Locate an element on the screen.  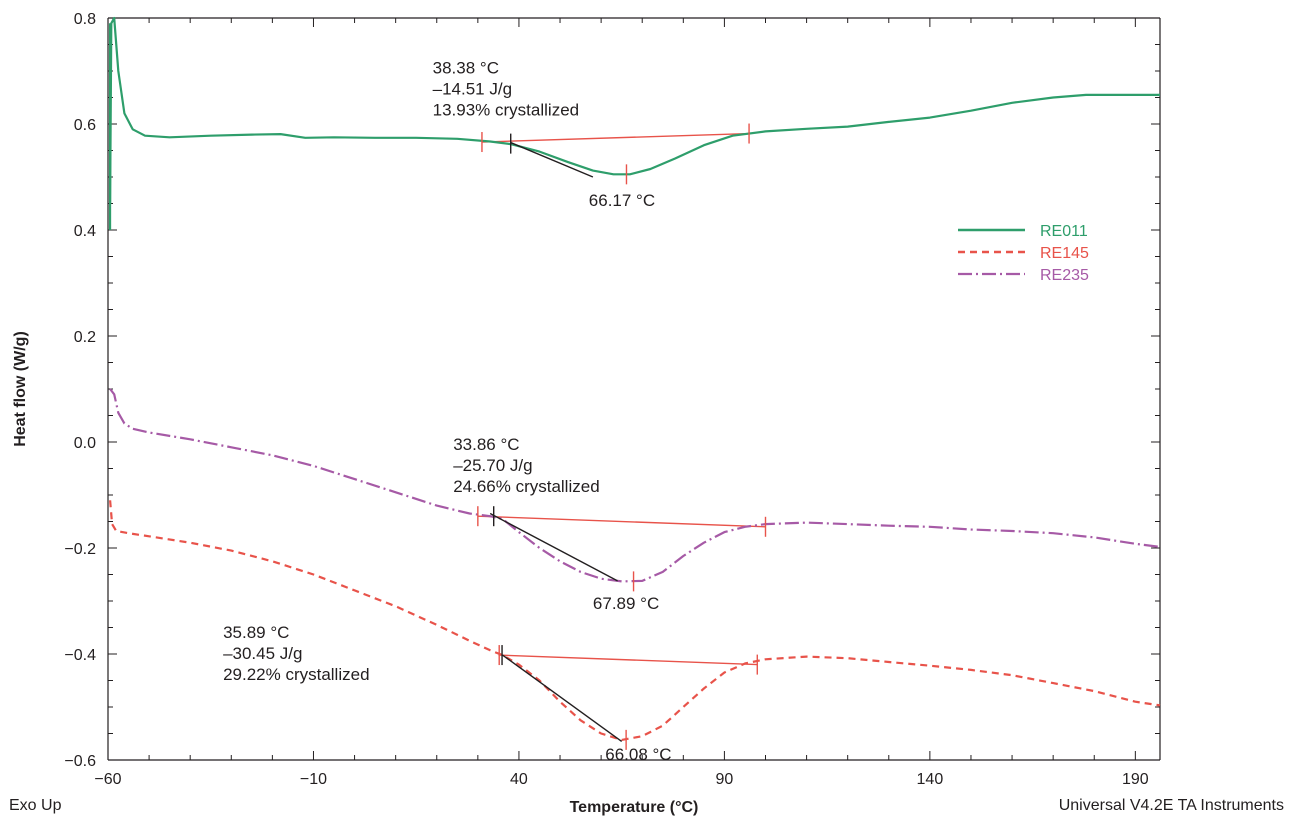
annotation-line: 38.38 °C is located at coordinates (466, 68).